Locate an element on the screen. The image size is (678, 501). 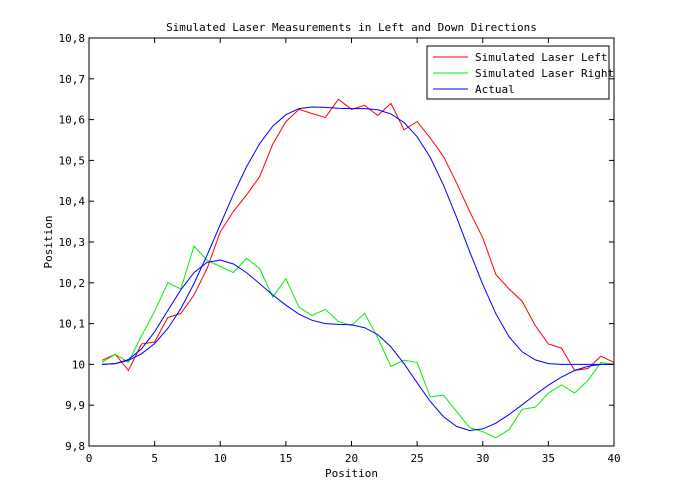
y-tick-label: 10,5 is located at coordinates (72, 160).